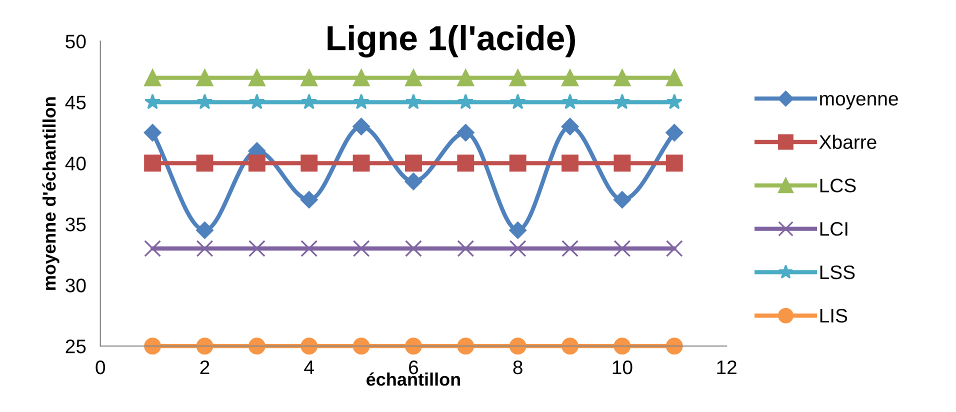  I want to click on x-tick-label: 12, so click(726, 367).